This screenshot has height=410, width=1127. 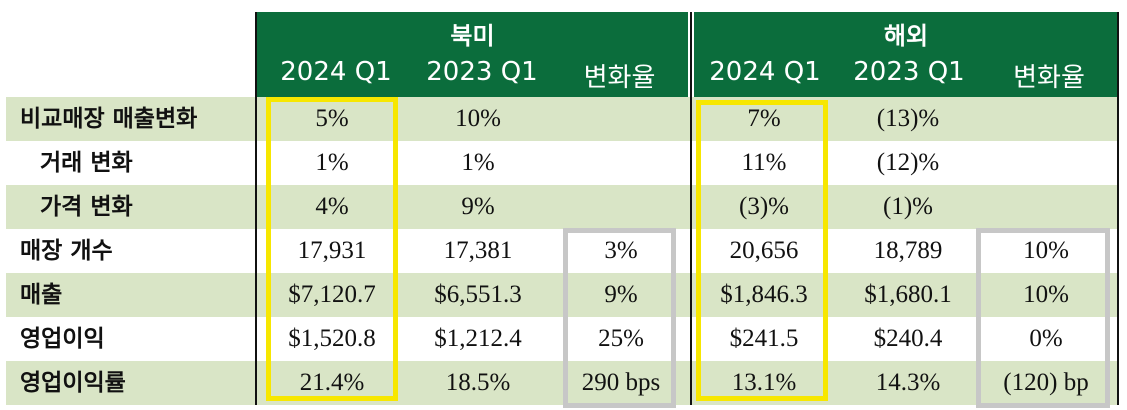 I want to click on na-current-value: 21.4%, so click(x=332, y=382).